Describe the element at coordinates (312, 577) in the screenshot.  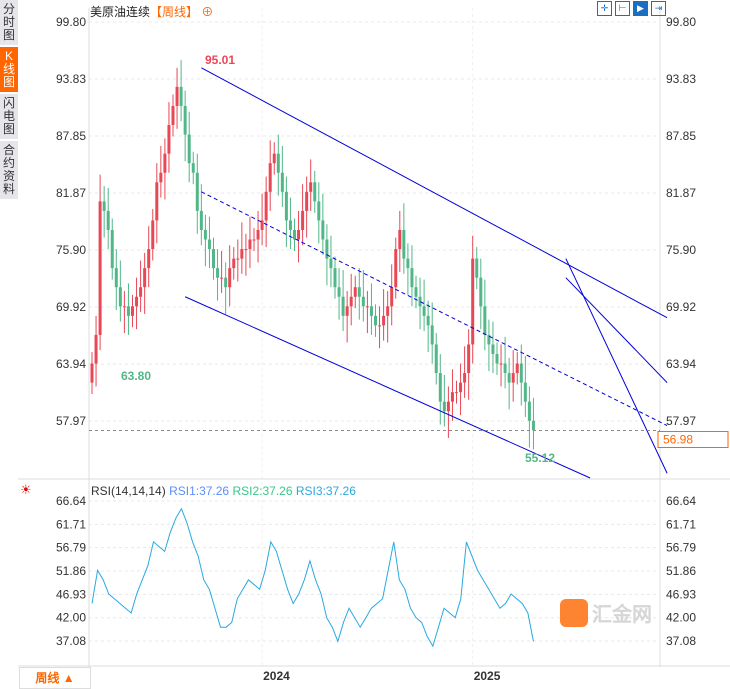
I see `rsi-line` at that location.